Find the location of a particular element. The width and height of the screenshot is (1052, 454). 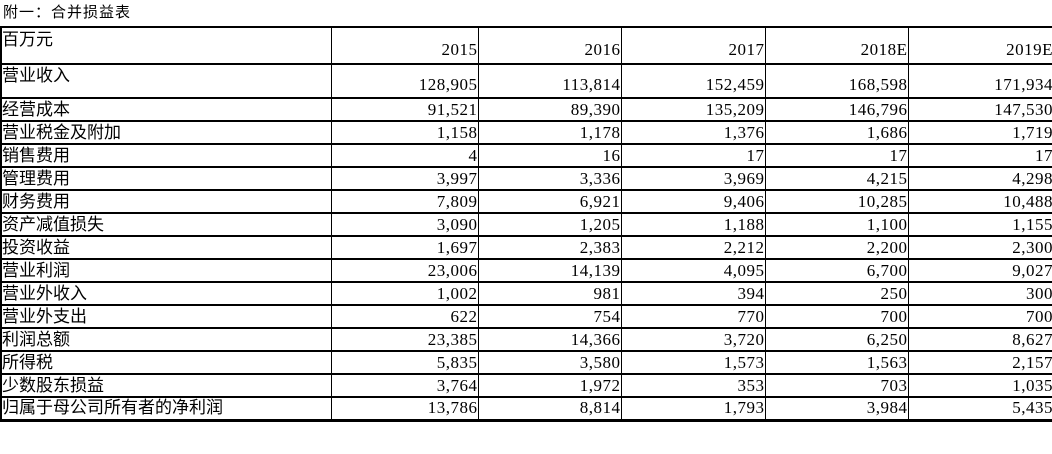

cell-value: 171,934 is located at coordinates (979, 81).